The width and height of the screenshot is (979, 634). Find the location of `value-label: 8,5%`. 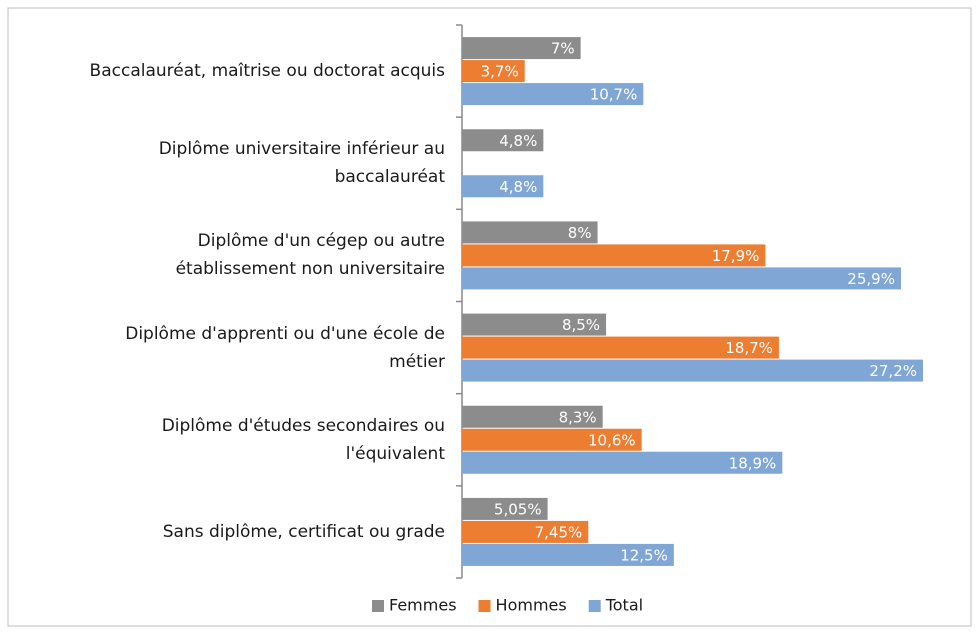

value-label: 8,5% is located at coordinates (581, 325).